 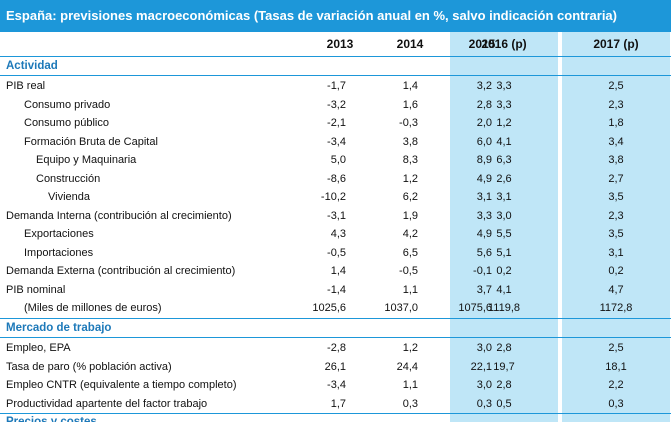 I want to click on cell-value: -2,8, so click(x=336, y=348).